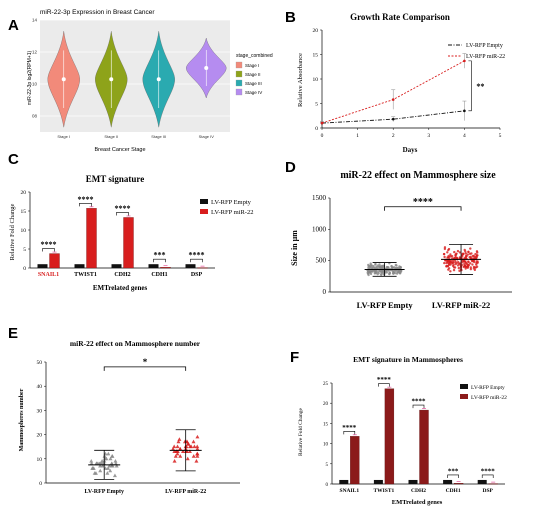  What do you see at coordinates (290, 167) in the screenshot?
I see `panel-letter-d: D` at bounding box center [290, 167].